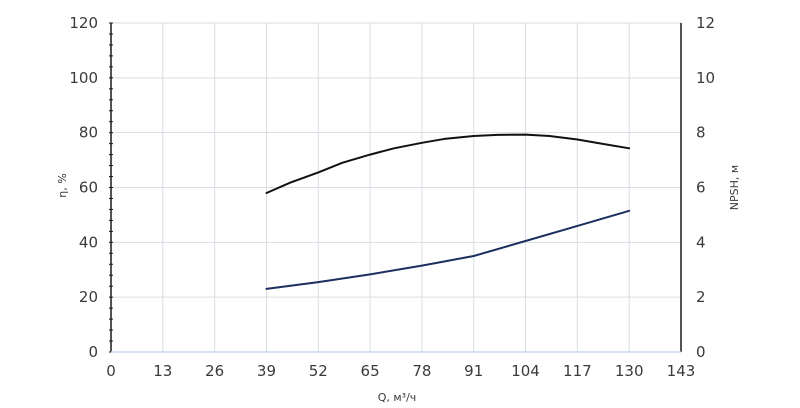  Describe the element at coordinates (705, 78) in the screenshot. I see `right-tick-label: 10` at that location.